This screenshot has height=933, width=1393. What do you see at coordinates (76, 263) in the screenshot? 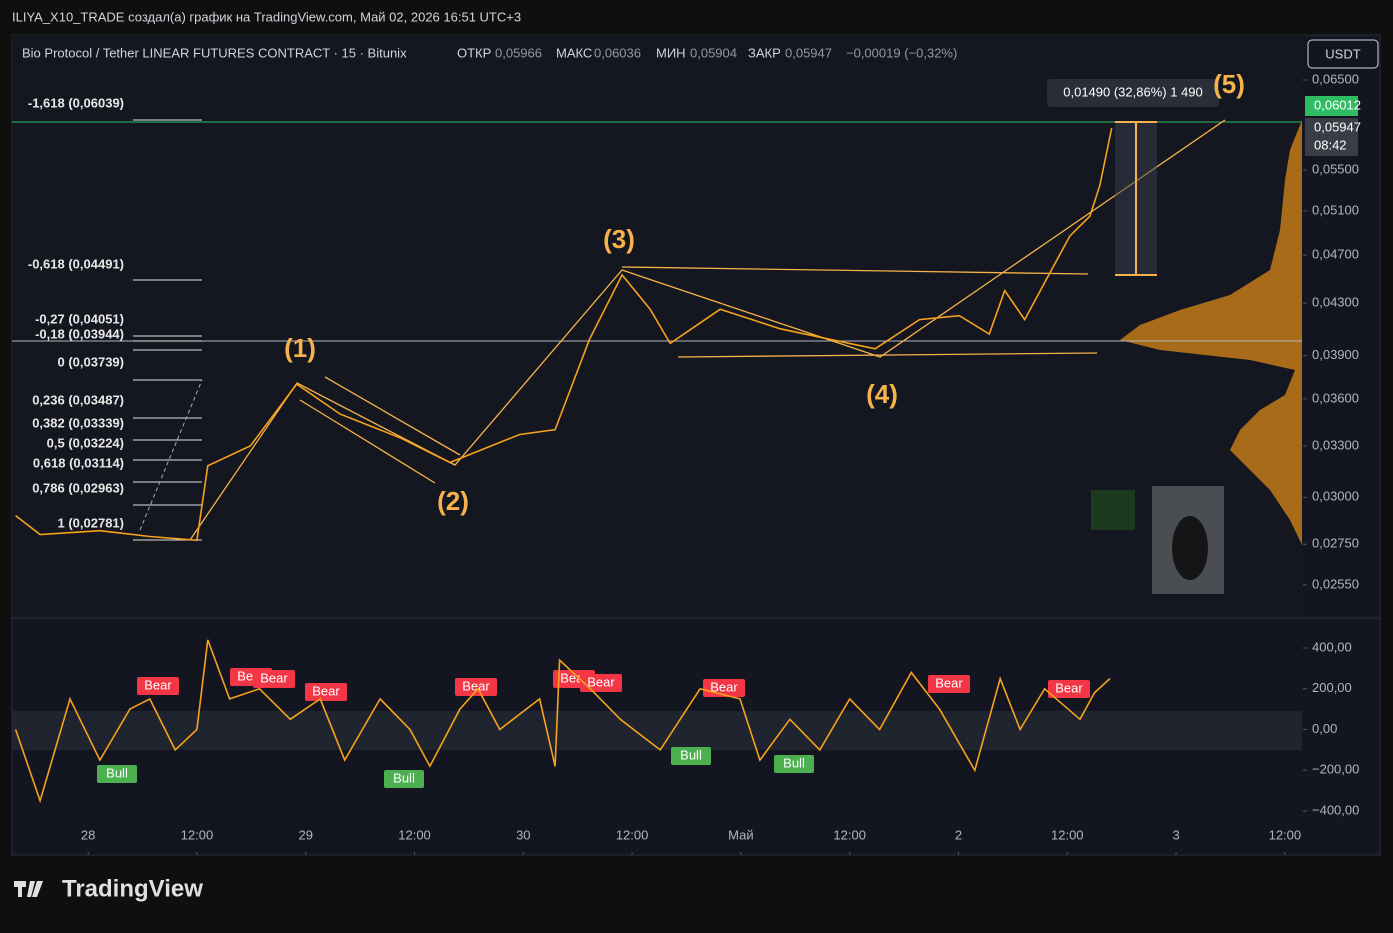
I see `fib-label: -0,618 (0,04491)` at bounding box center [76, 263].